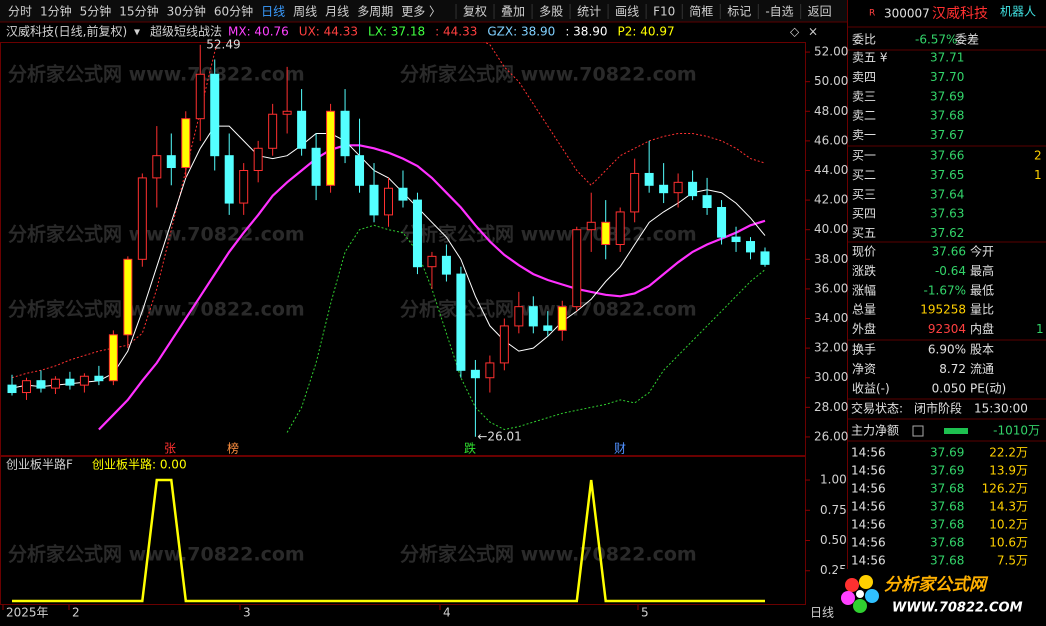 This screenshot has height=626, width=1046. What do you see at coordinates (701, 12) in the screenshot?
I see `tool-button: 简框` at bounding box center [701, 12].